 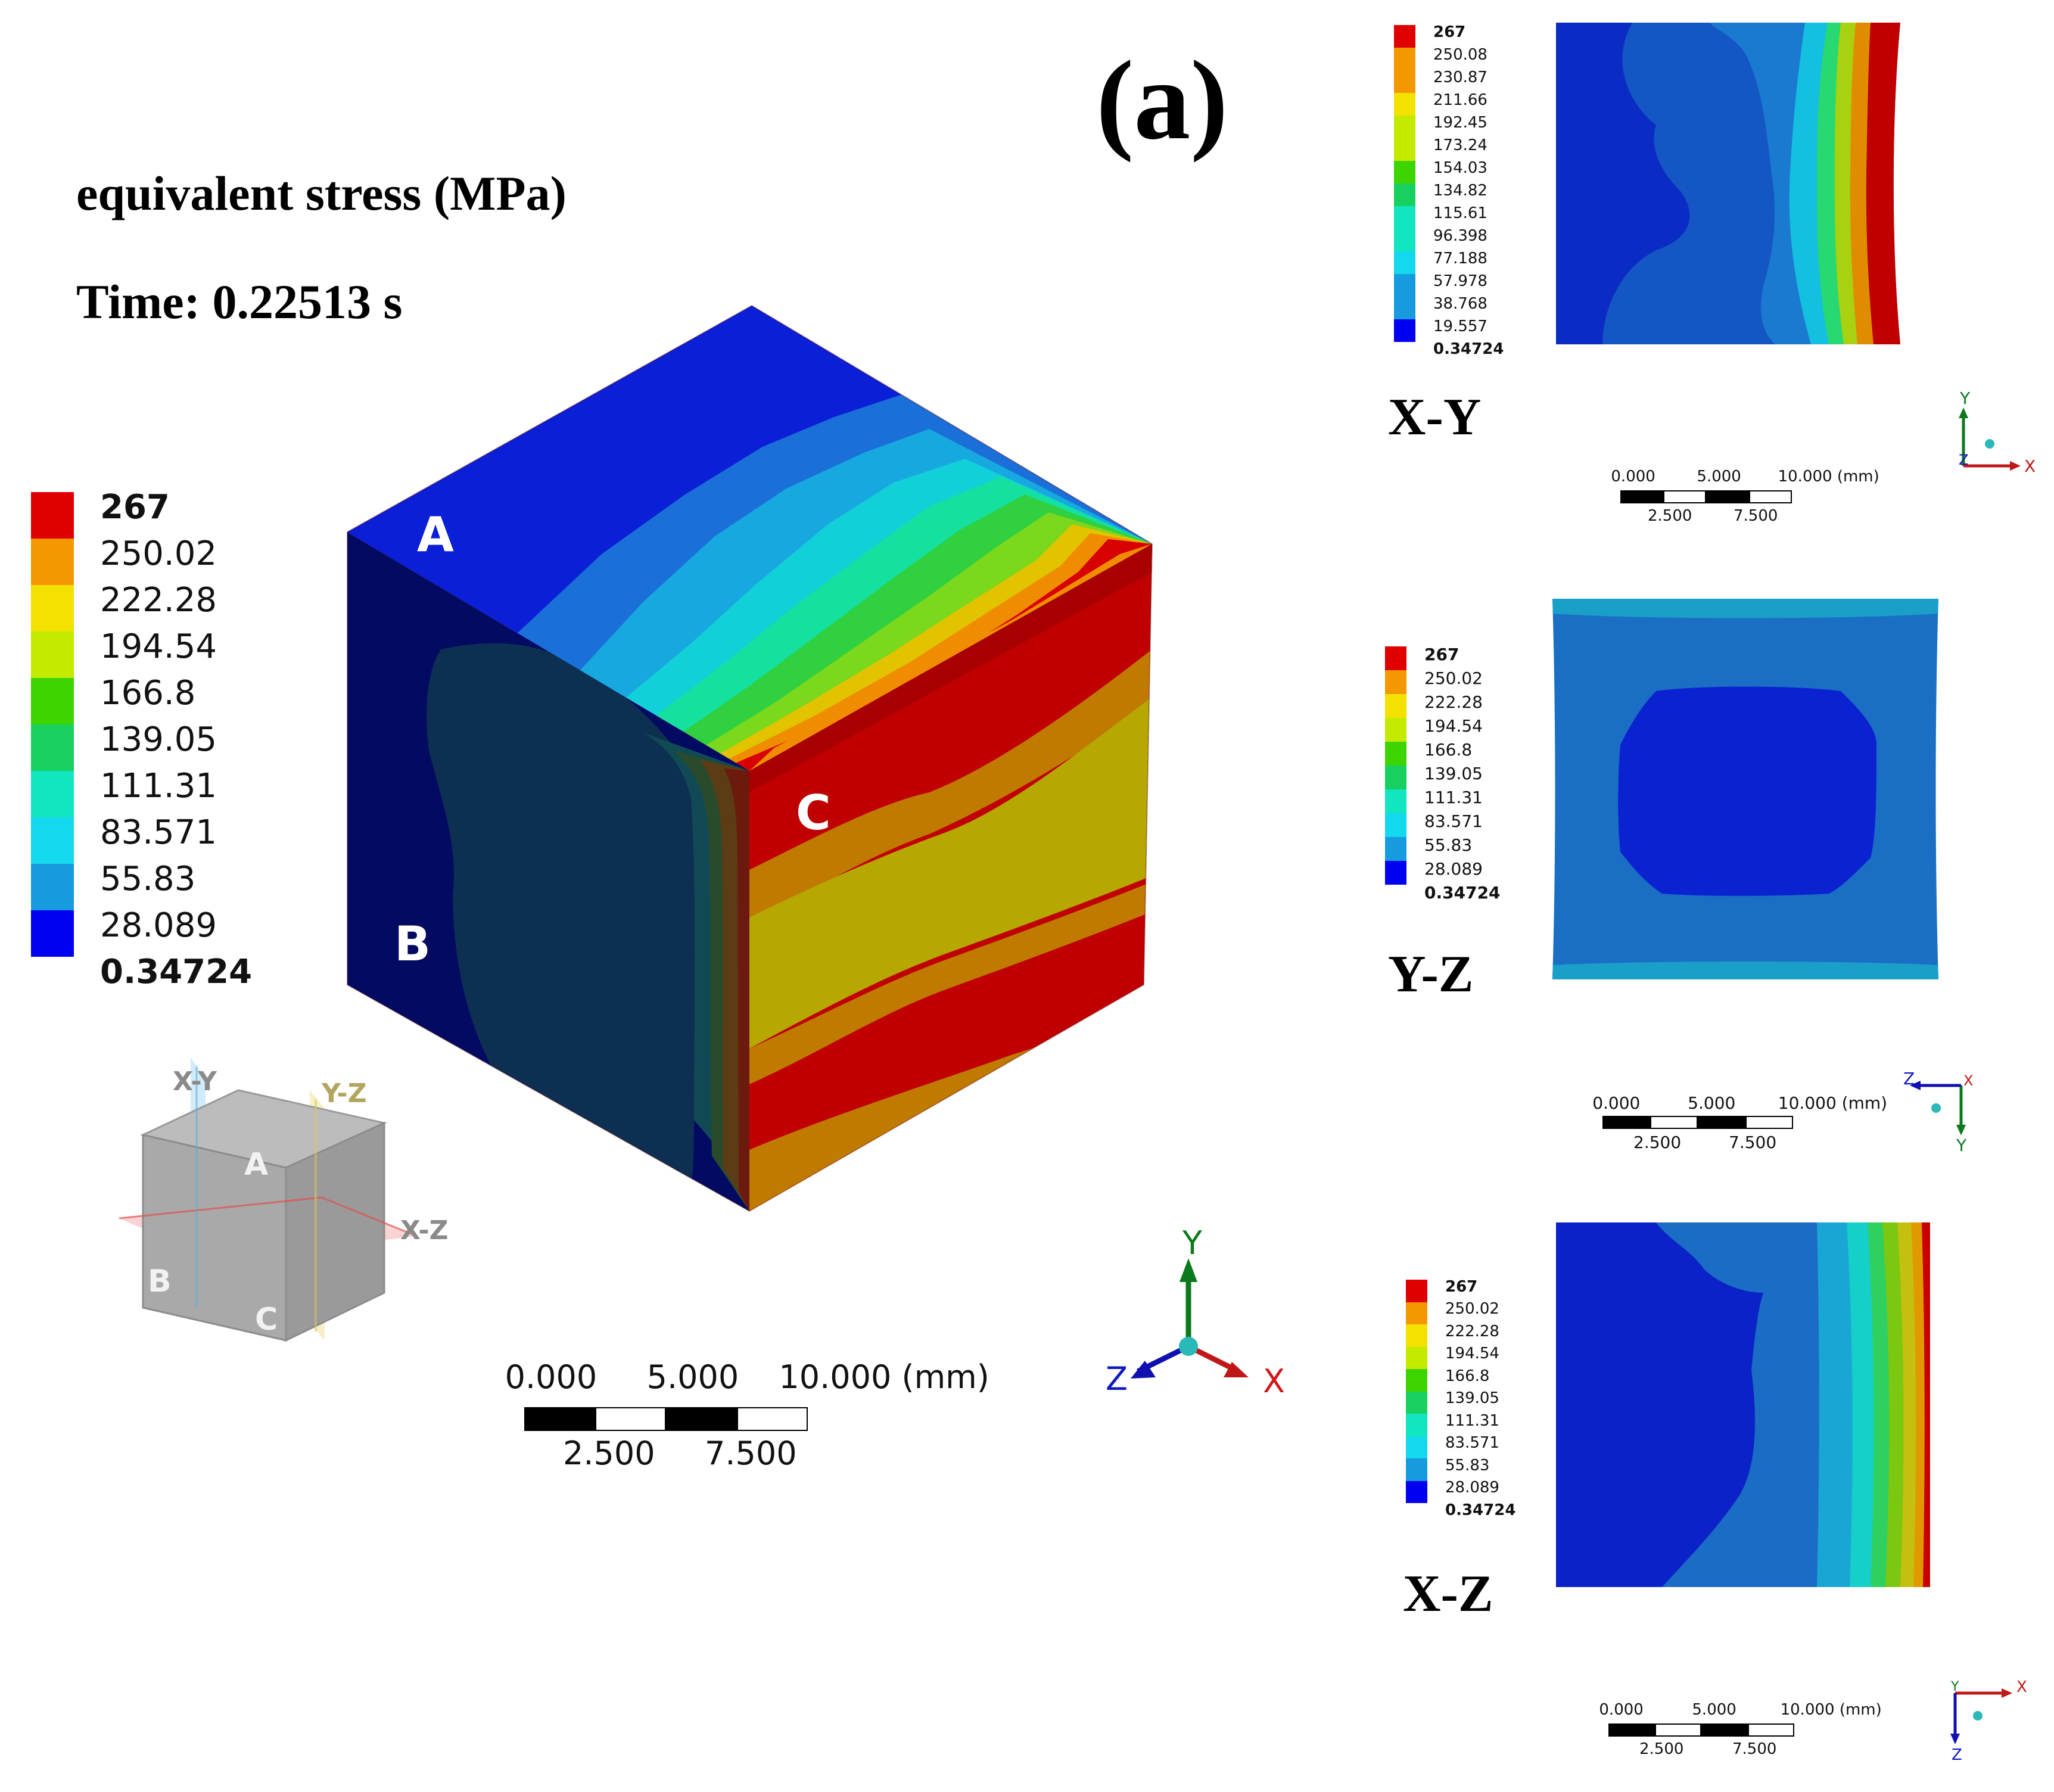 I want to click on xy-axis-v: Y, so click(x=1965, y=398).